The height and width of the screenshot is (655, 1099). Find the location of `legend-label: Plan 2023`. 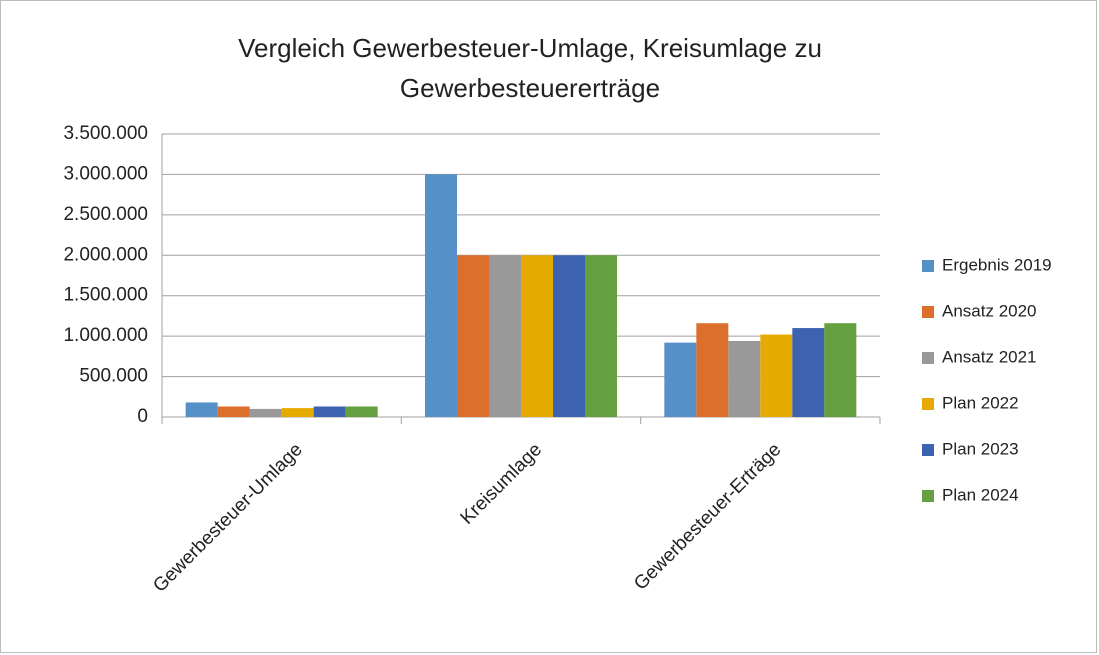

legend-label: Plan 2023 is located at coordinates (980, 448).